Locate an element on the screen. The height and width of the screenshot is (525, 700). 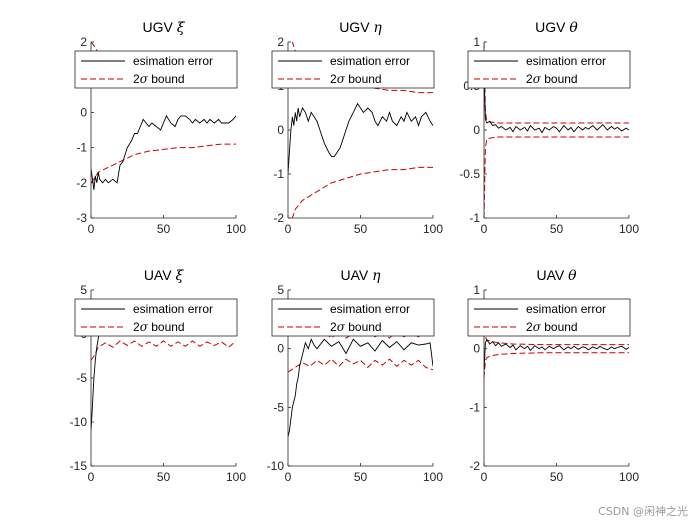
y-tick-label: -3 is located at coordinates (81, 218).